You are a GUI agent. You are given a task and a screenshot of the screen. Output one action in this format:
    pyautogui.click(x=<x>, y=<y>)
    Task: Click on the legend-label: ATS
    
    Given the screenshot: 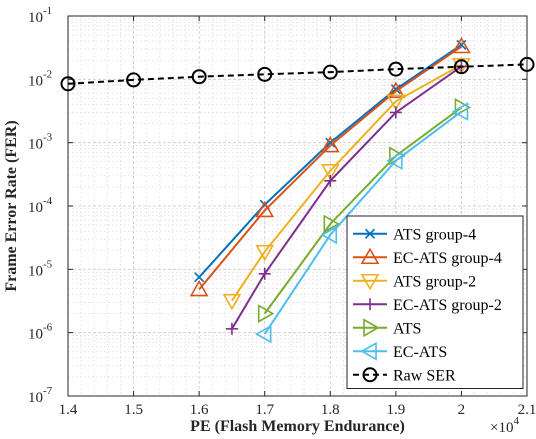 What is the action you would take?
    pyautogui.click(x=407, y=328)
    